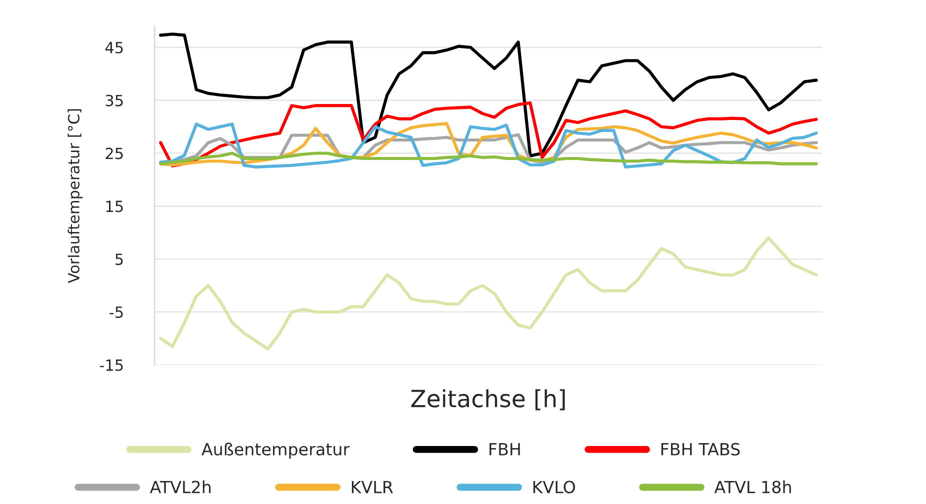 Image resolution: width=926 pixels, height=504 pixels. Describe the element at coordinates (276, 450) in the screenshot. I see `legend-label: Außentemperatur` at that location.